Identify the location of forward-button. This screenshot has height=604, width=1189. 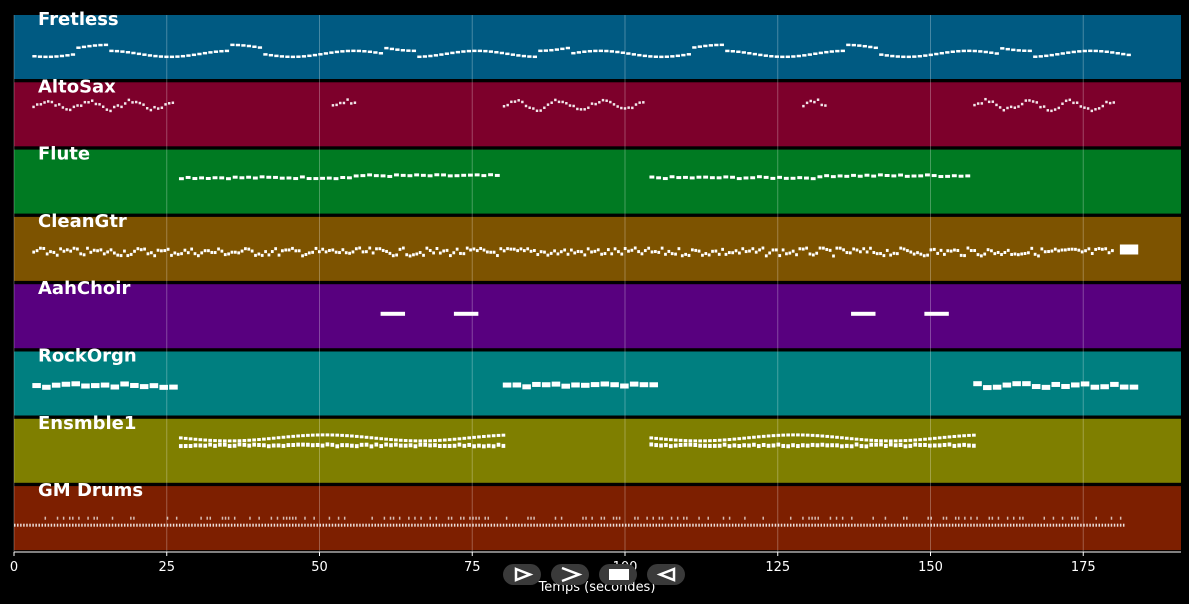
(570, 574).